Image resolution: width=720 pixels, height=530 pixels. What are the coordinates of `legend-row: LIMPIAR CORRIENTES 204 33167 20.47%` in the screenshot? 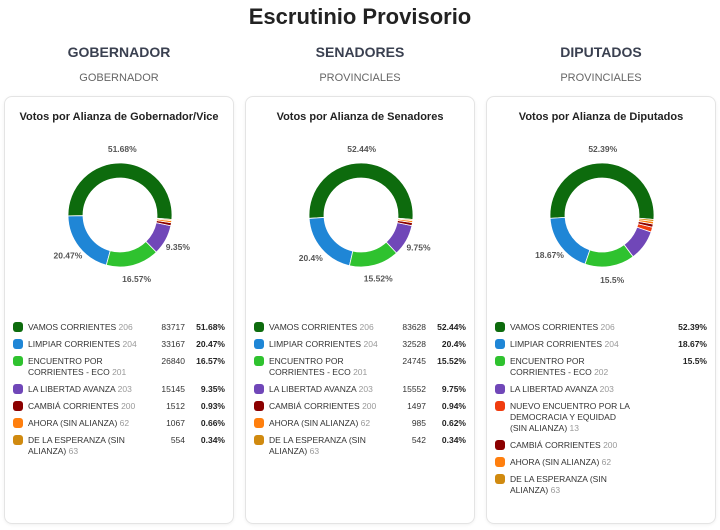 It's located at (119, 344).